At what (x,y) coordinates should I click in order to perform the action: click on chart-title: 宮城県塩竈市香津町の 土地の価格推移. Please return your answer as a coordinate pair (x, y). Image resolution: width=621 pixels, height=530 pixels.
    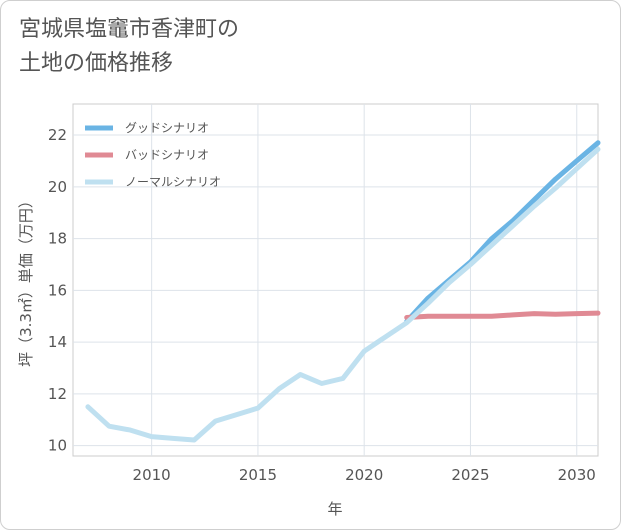
    Looking at the image, I should click on (219, 47).